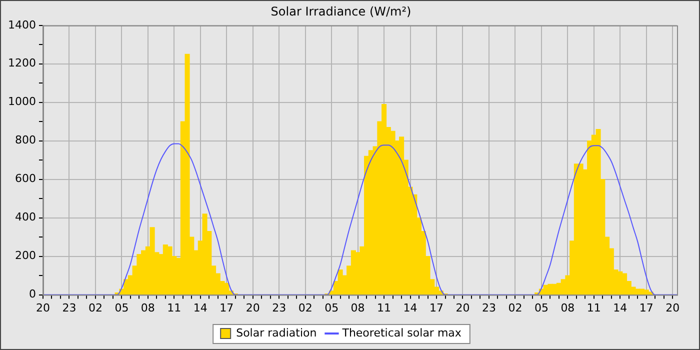 This screenshot has width=700, height=350. Describe the element at coordinates (25, 140) in the screenshot. I see `y-tick-label: 800` at that location.